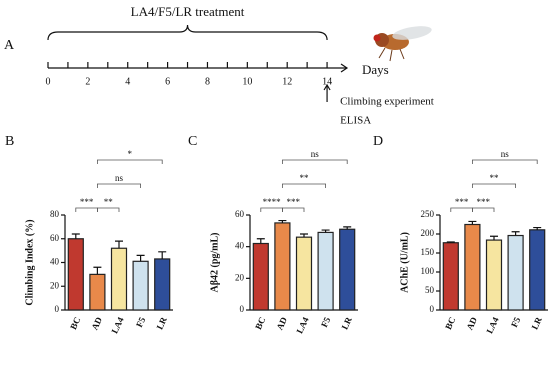 Image resolution: width=550 pixels, height=374 pixels. I want to click on timeline-title: LA4/F5/LR treatment, so click(188, 11).